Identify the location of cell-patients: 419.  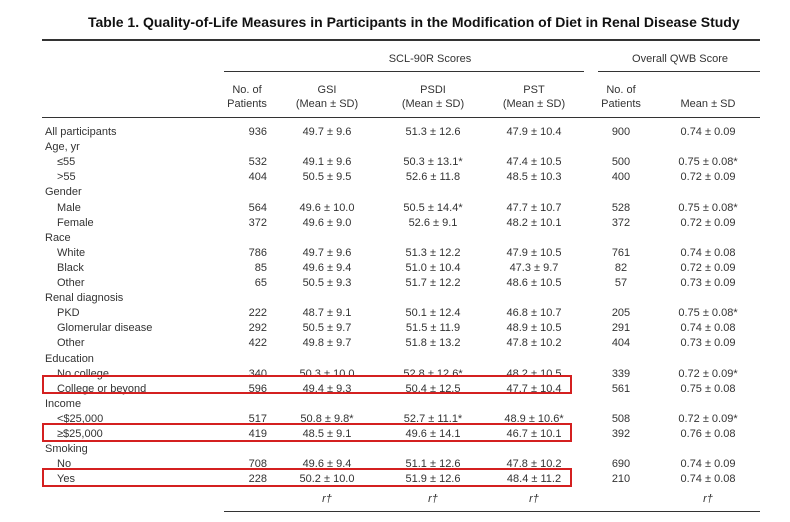
(257, 434).